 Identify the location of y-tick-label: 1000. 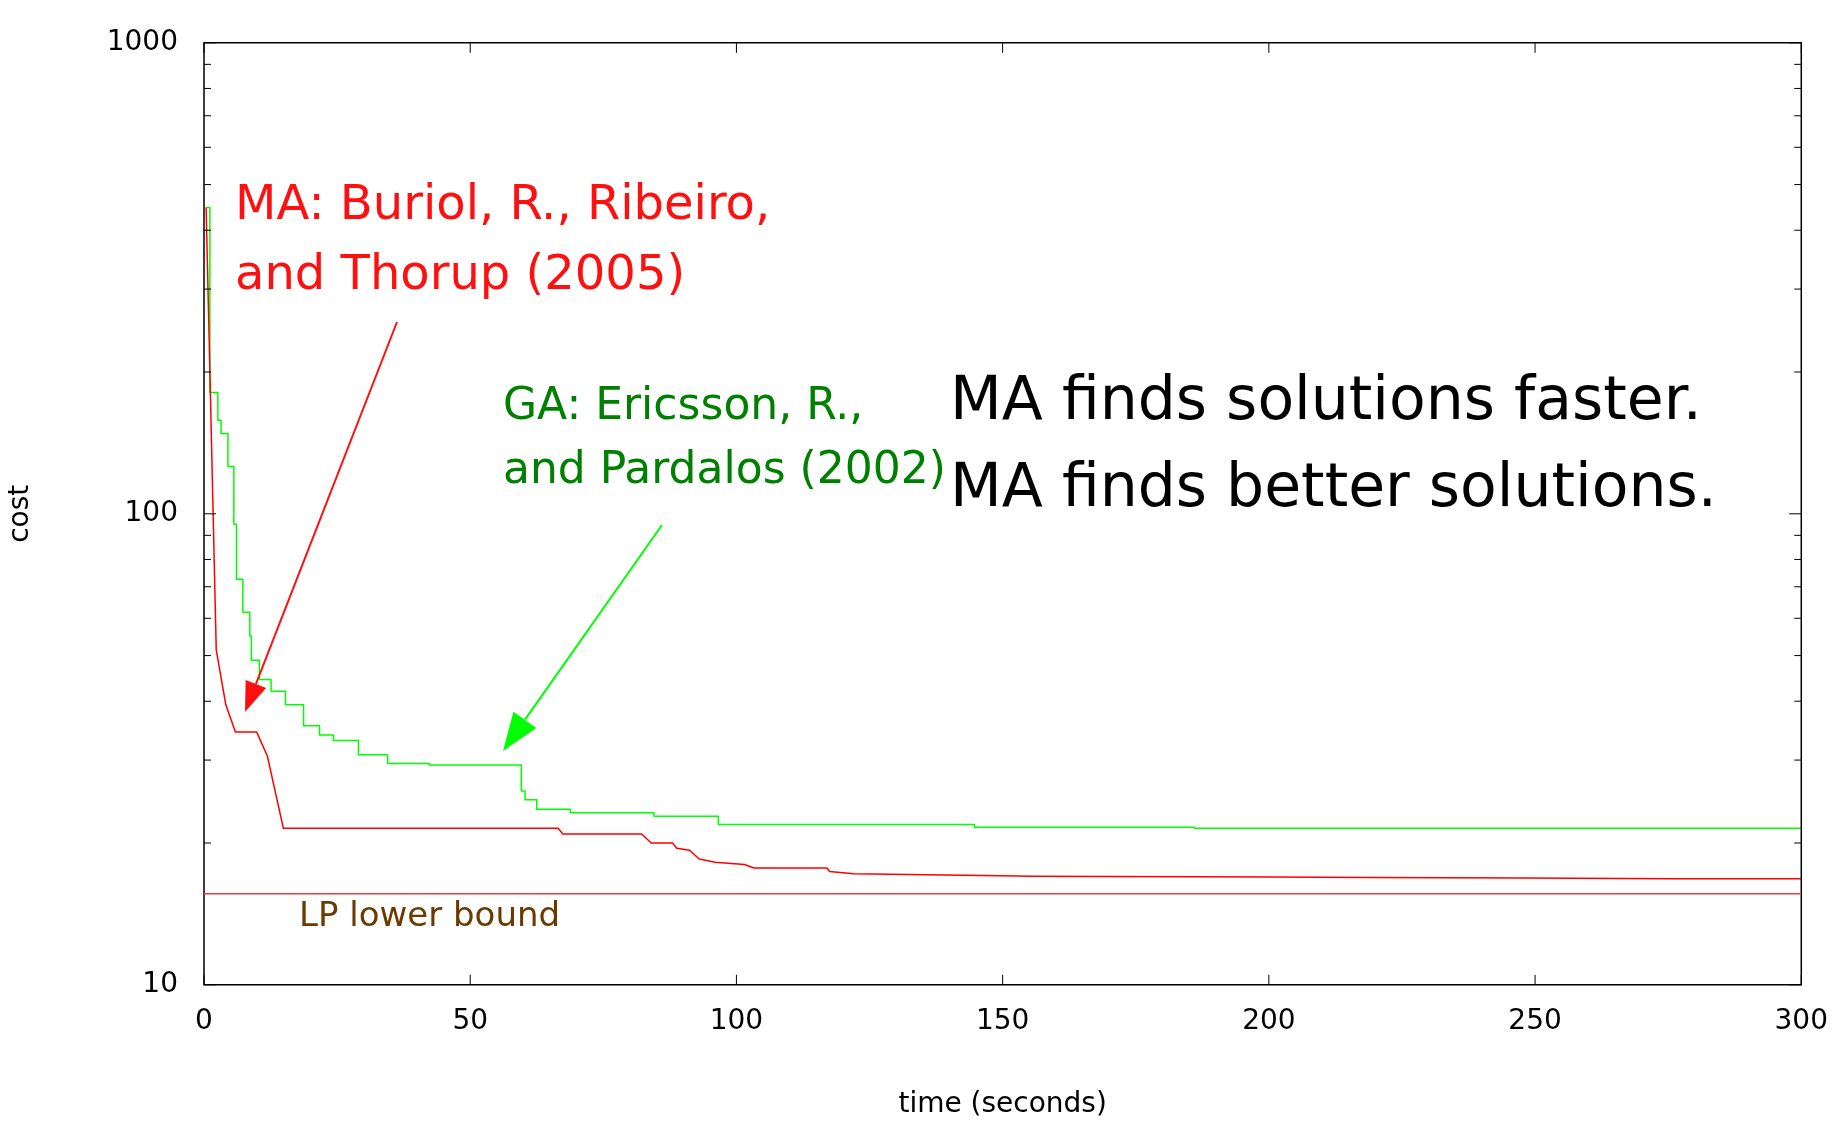
(142, 41).